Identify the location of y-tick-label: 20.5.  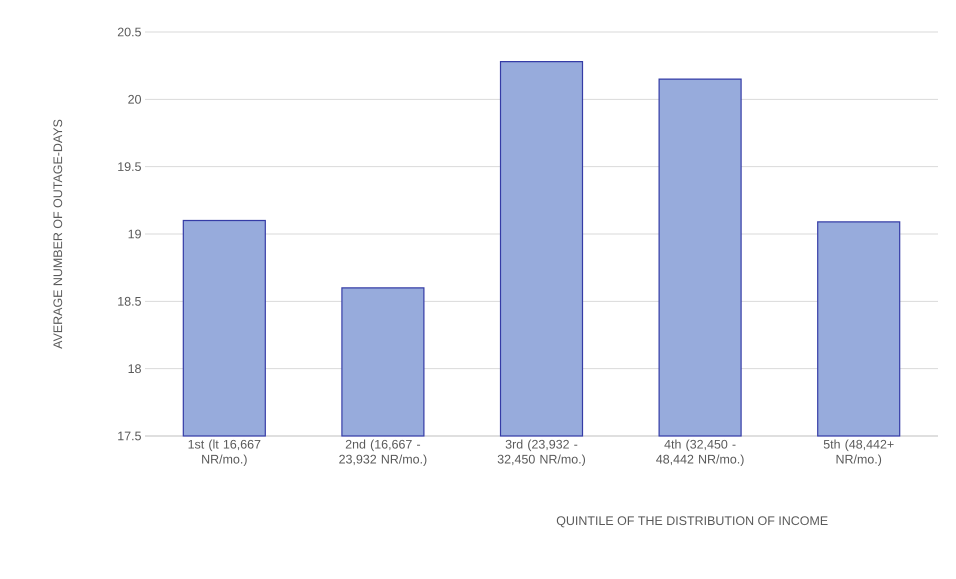
(129, 32).